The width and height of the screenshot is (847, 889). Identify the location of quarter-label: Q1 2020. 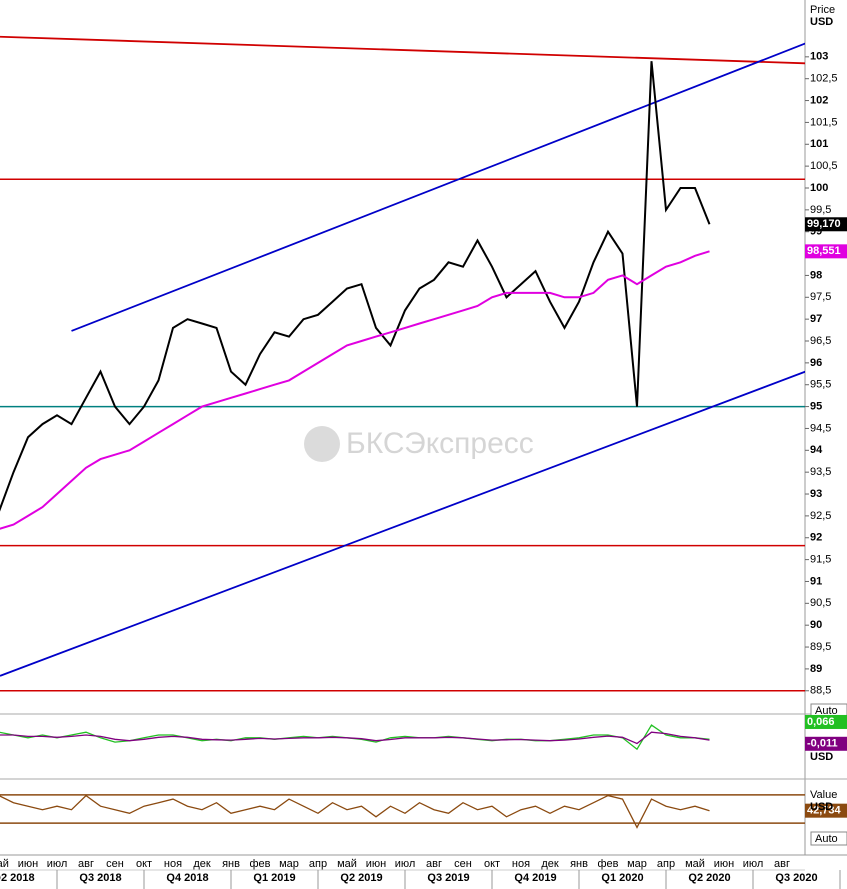
(622, 878).